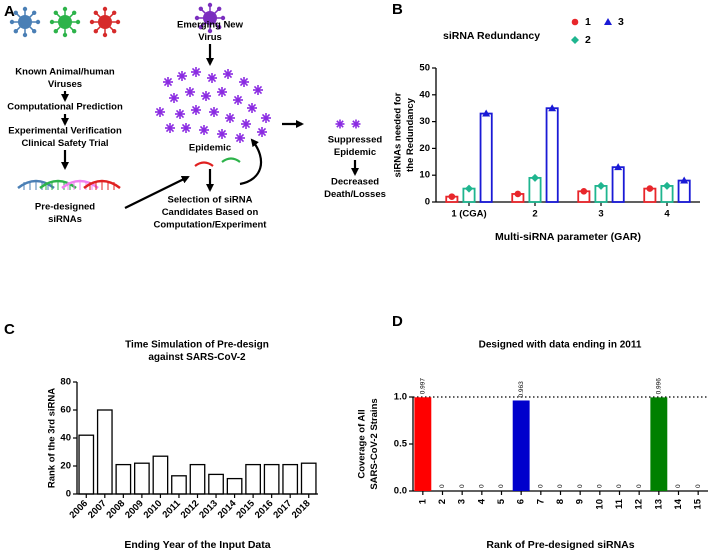  What do you see at coordinates (400, 491) in the screenshot?
I see `y-tick-label: 0.0` at bounding box center [400, 491].